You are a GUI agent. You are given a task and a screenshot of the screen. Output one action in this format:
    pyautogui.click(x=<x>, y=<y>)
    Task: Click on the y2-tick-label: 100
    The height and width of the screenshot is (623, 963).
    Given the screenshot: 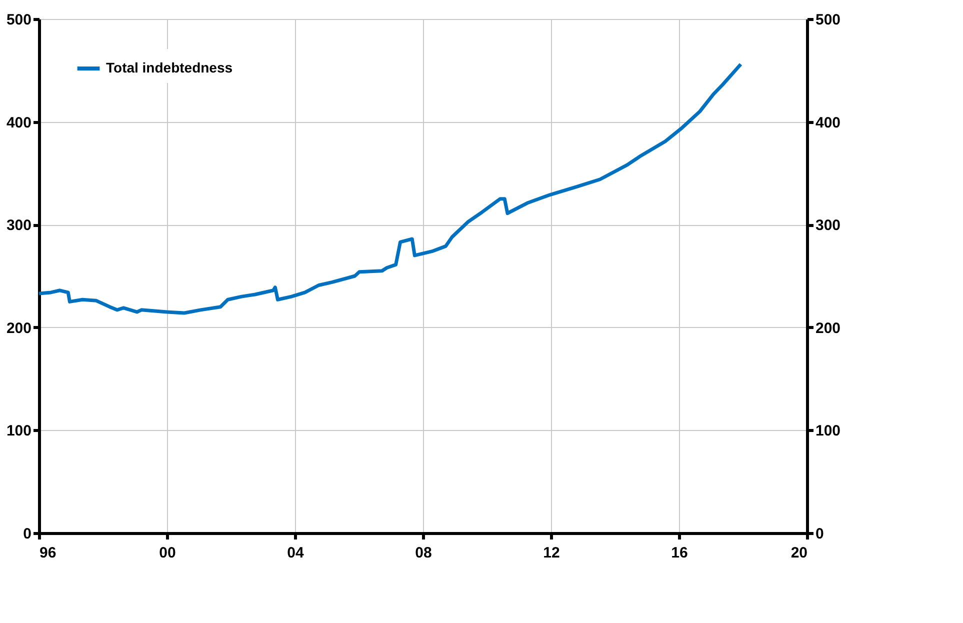 What is the action you would take?
    pyautogui.click(x=828, y=431)
    